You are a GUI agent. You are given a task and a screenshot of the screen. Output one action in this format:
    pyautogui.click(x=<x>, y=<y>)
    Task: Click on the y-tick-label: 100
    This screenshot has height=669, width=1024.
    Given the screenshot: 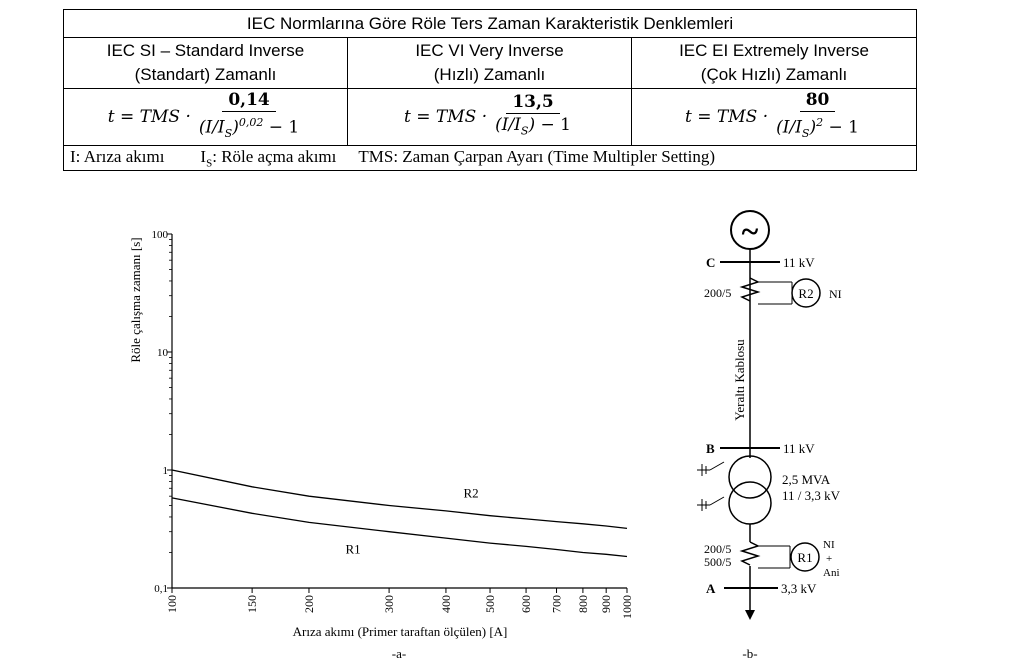 What is the action you would take?
    pyautogui.click(x=160, y=235)
    